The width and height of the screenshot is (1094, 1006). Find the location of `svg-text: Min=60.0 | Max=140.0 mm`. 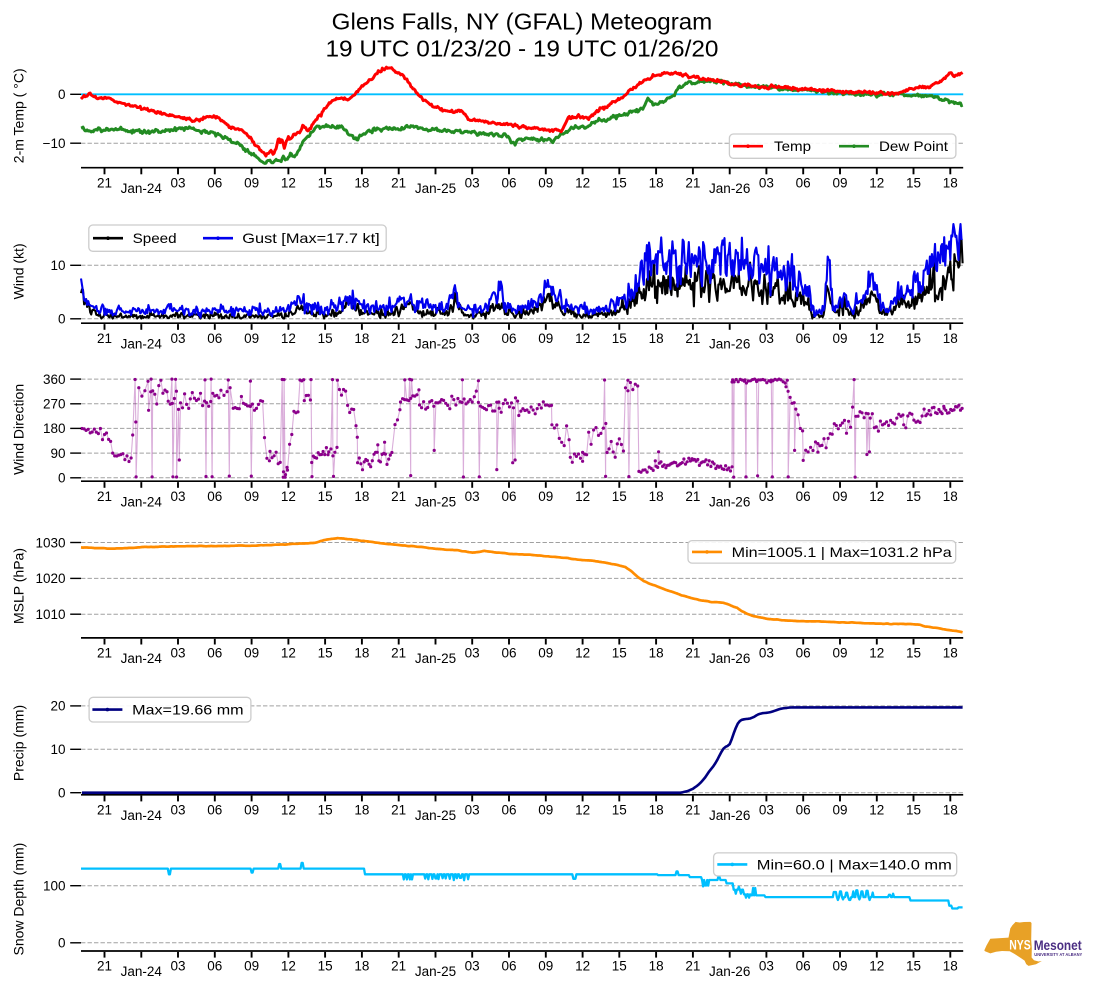

svg-text: Min=60.0 | Max=140.0 mm is located at coordinates (854, 864).